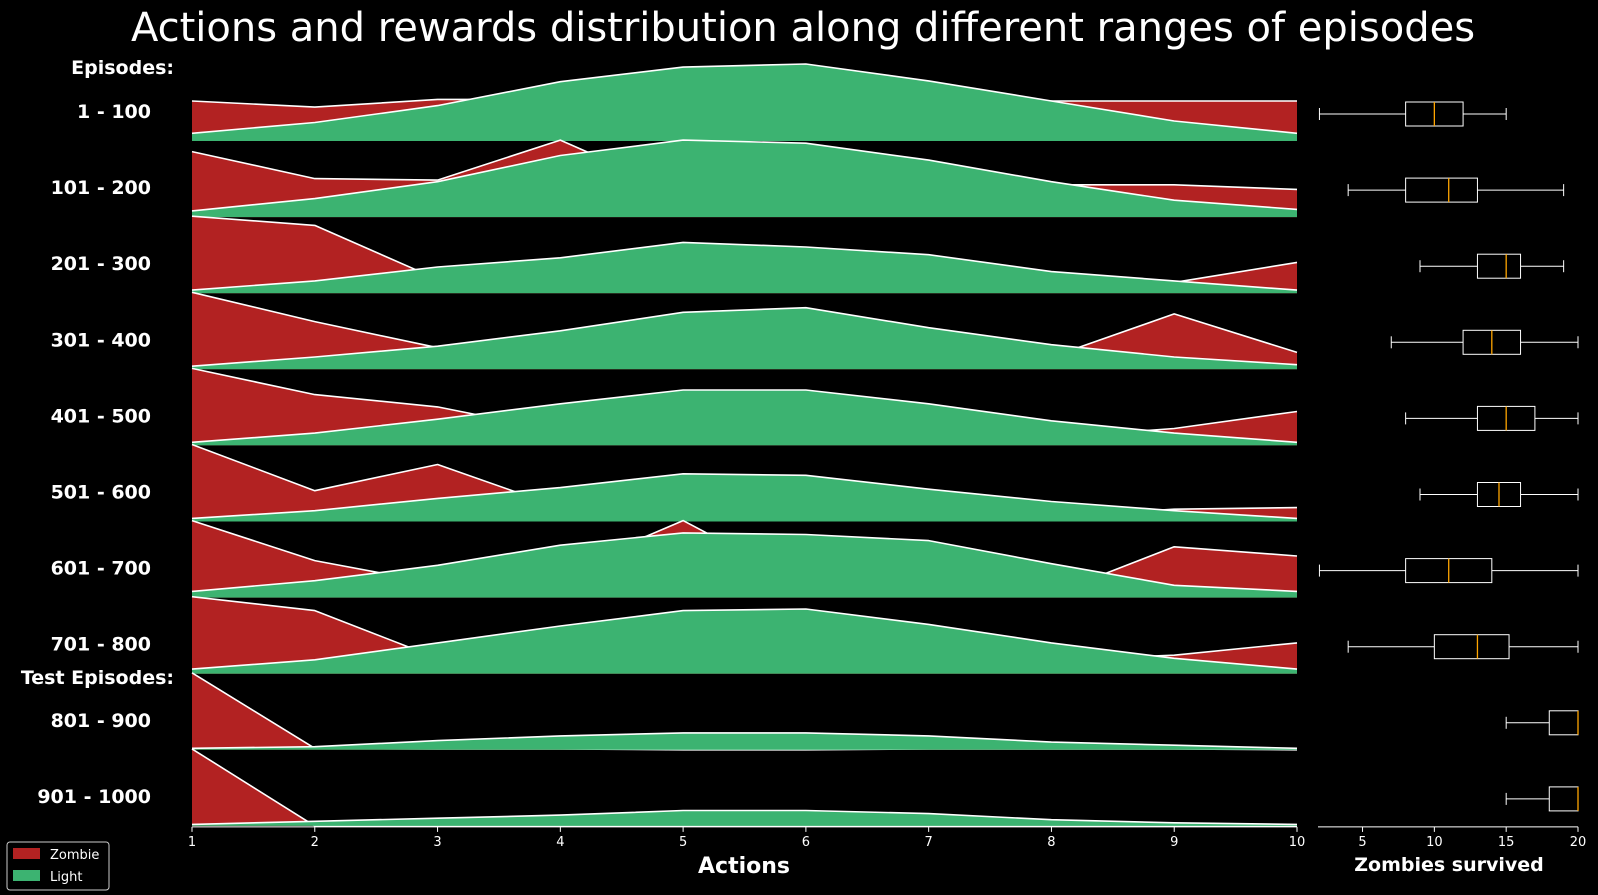  What do you see at coordinates (122, 68) in the screenshot?
I see `section-label-episodes: Episodes:` at bounding box center [122, 68].